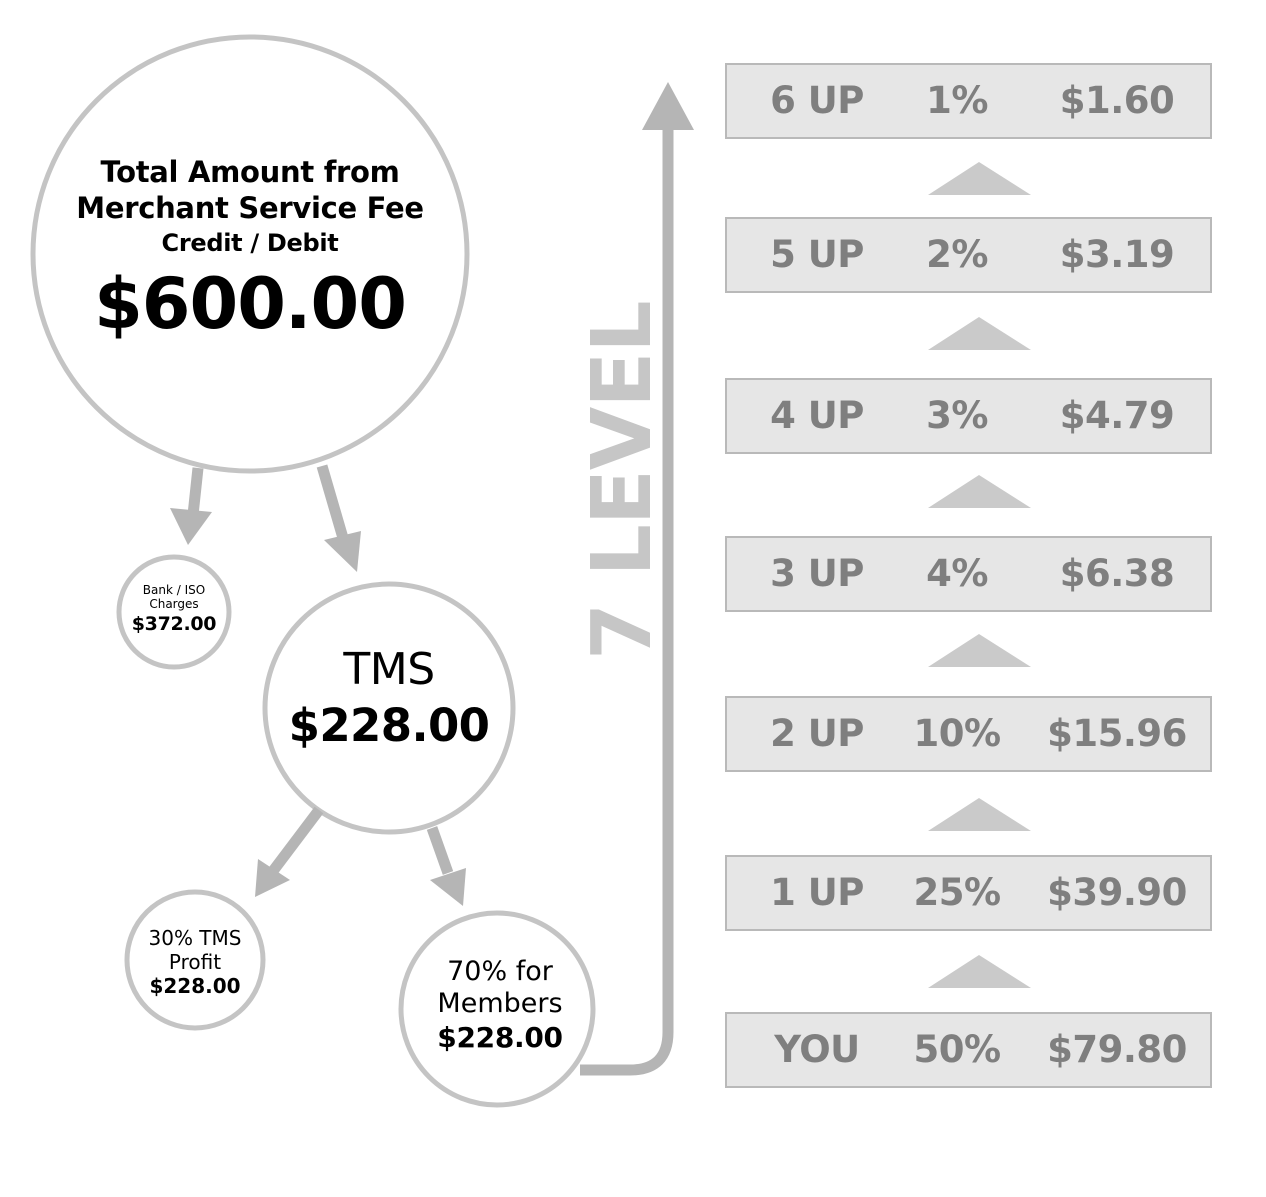 The width and height of the screenshot is (1266, 1197). Describe the element at coordinates (289, 851) in the screenshot. I see `arrow-to-profit-icon` at that location.